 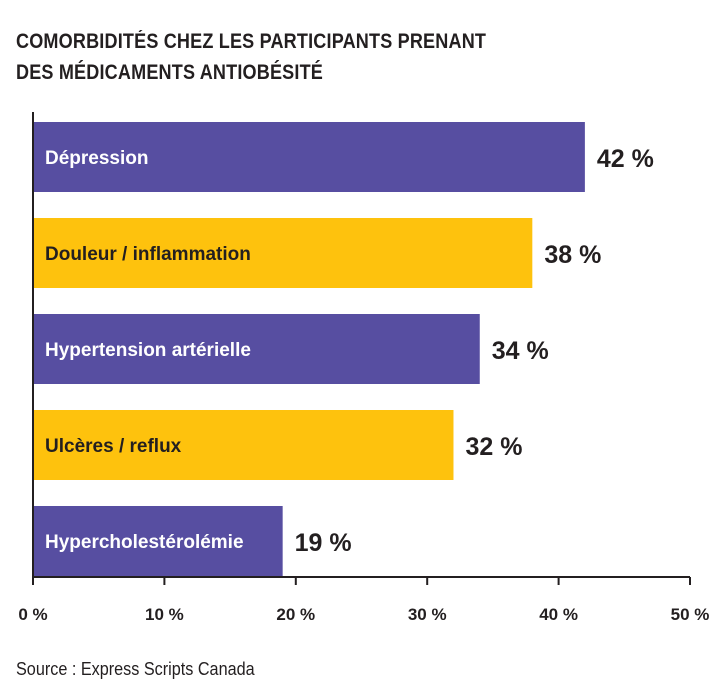 I want to click on bar-label-5: Hypercholestérolémie, so click(x=144, y=542).